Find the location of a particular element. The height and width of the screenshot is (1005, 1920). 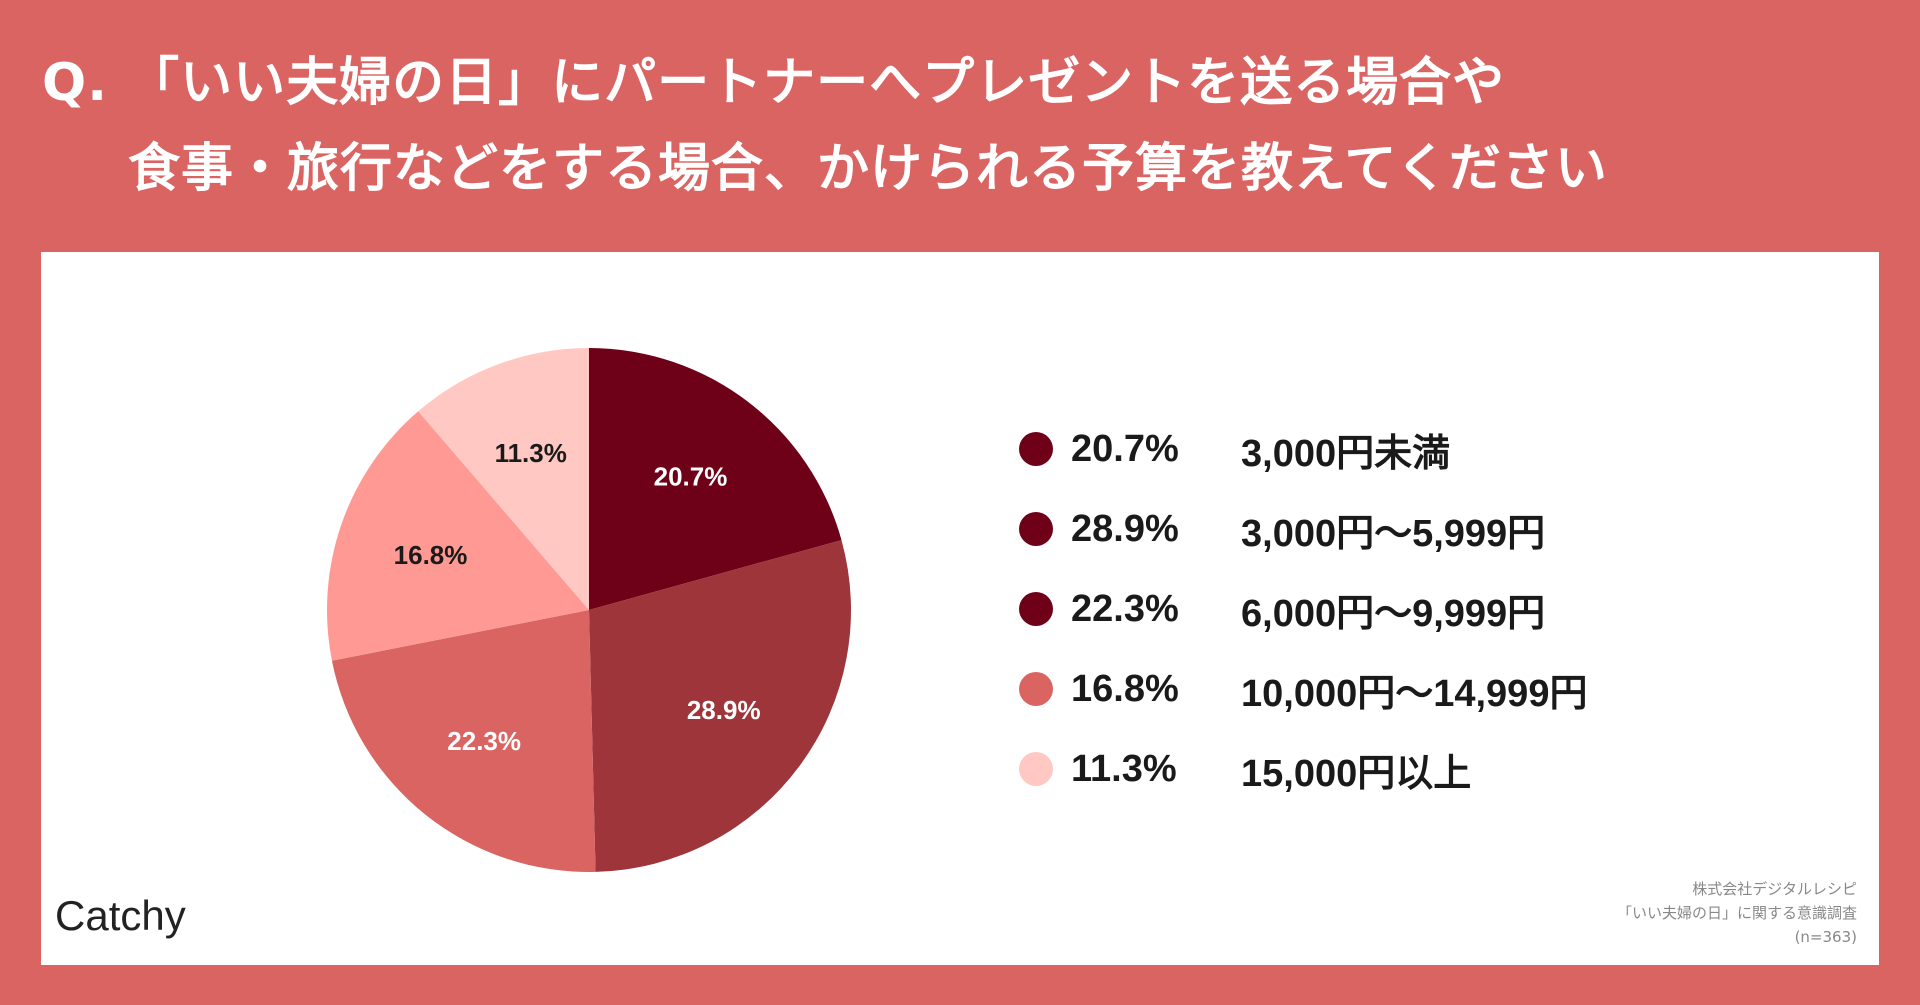

legend-item-1: 20.7% 3,000円未満 is located at coordinates (1303, 449).